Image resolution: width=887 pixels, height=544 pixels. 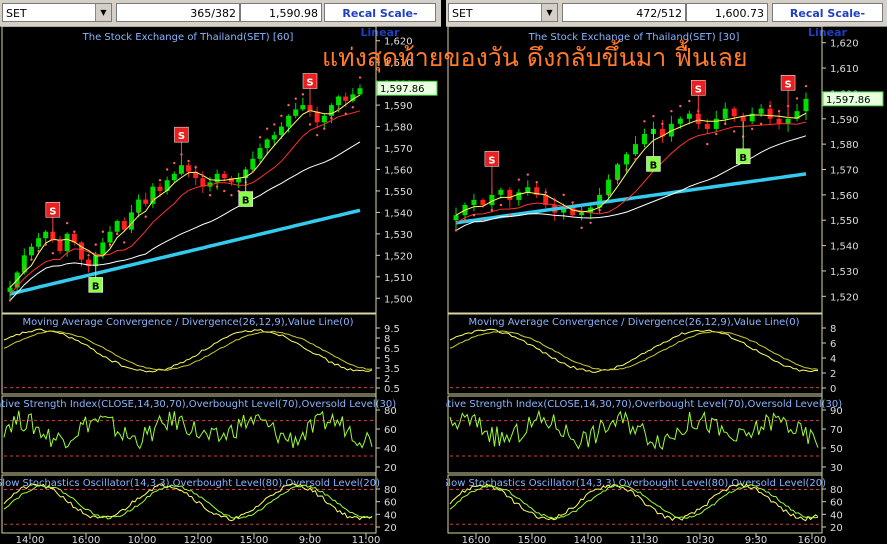 I want to click on indicator-tick-label: 20, so click(x=390, y=468).